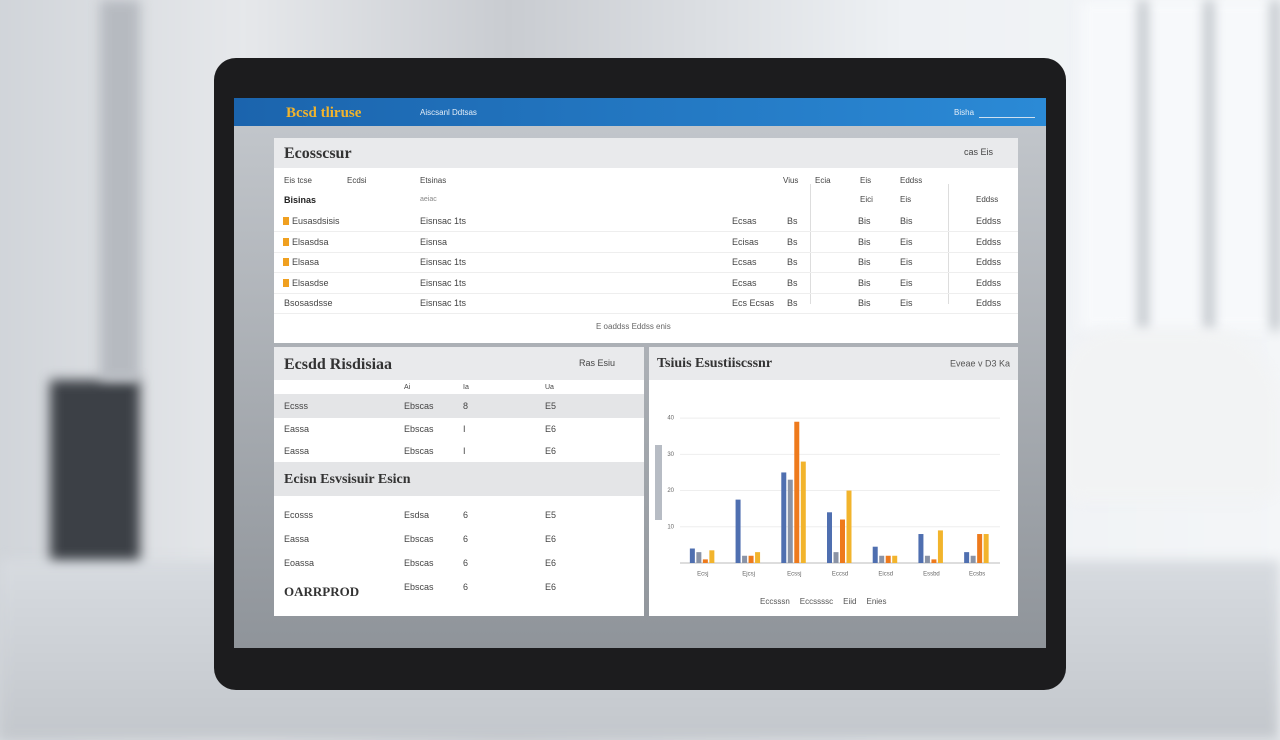 The width and height of the screenshot is (1280, 740). I want to click on table-cell: Elsasdse, so click(310, 282).